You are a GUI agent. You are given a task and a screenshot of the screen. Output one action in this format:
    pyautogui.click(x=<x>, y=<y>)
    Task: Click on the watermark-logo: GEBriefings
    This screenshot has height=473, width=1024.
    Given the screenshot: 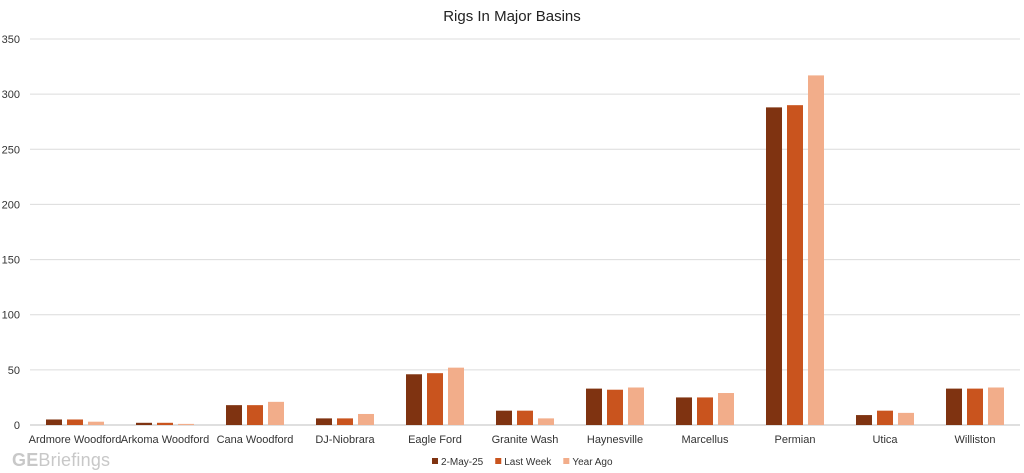 What is the action you would take?
    pyautogui.click(x=61, y=460)
    